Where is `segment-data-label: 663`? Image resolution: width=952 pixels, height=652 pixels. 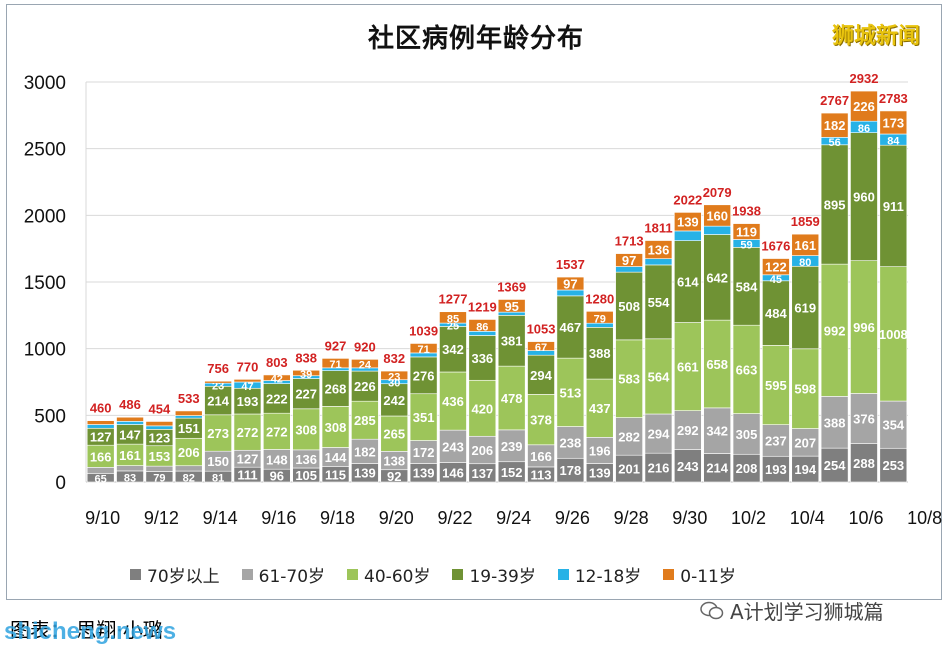 segment-data-label: 663 is located at coordinates (747, 369).